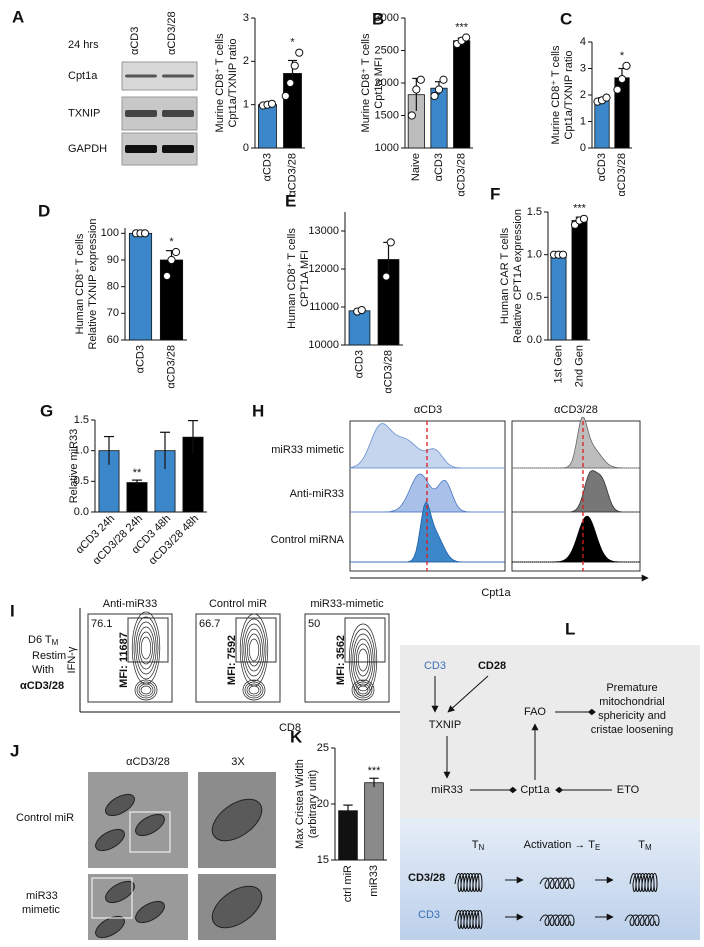 The height and width of the screenshot is (947, 704). Describe the element at coordinates (648, 847) in the screenshot. I see `state-sub: M` at that location.